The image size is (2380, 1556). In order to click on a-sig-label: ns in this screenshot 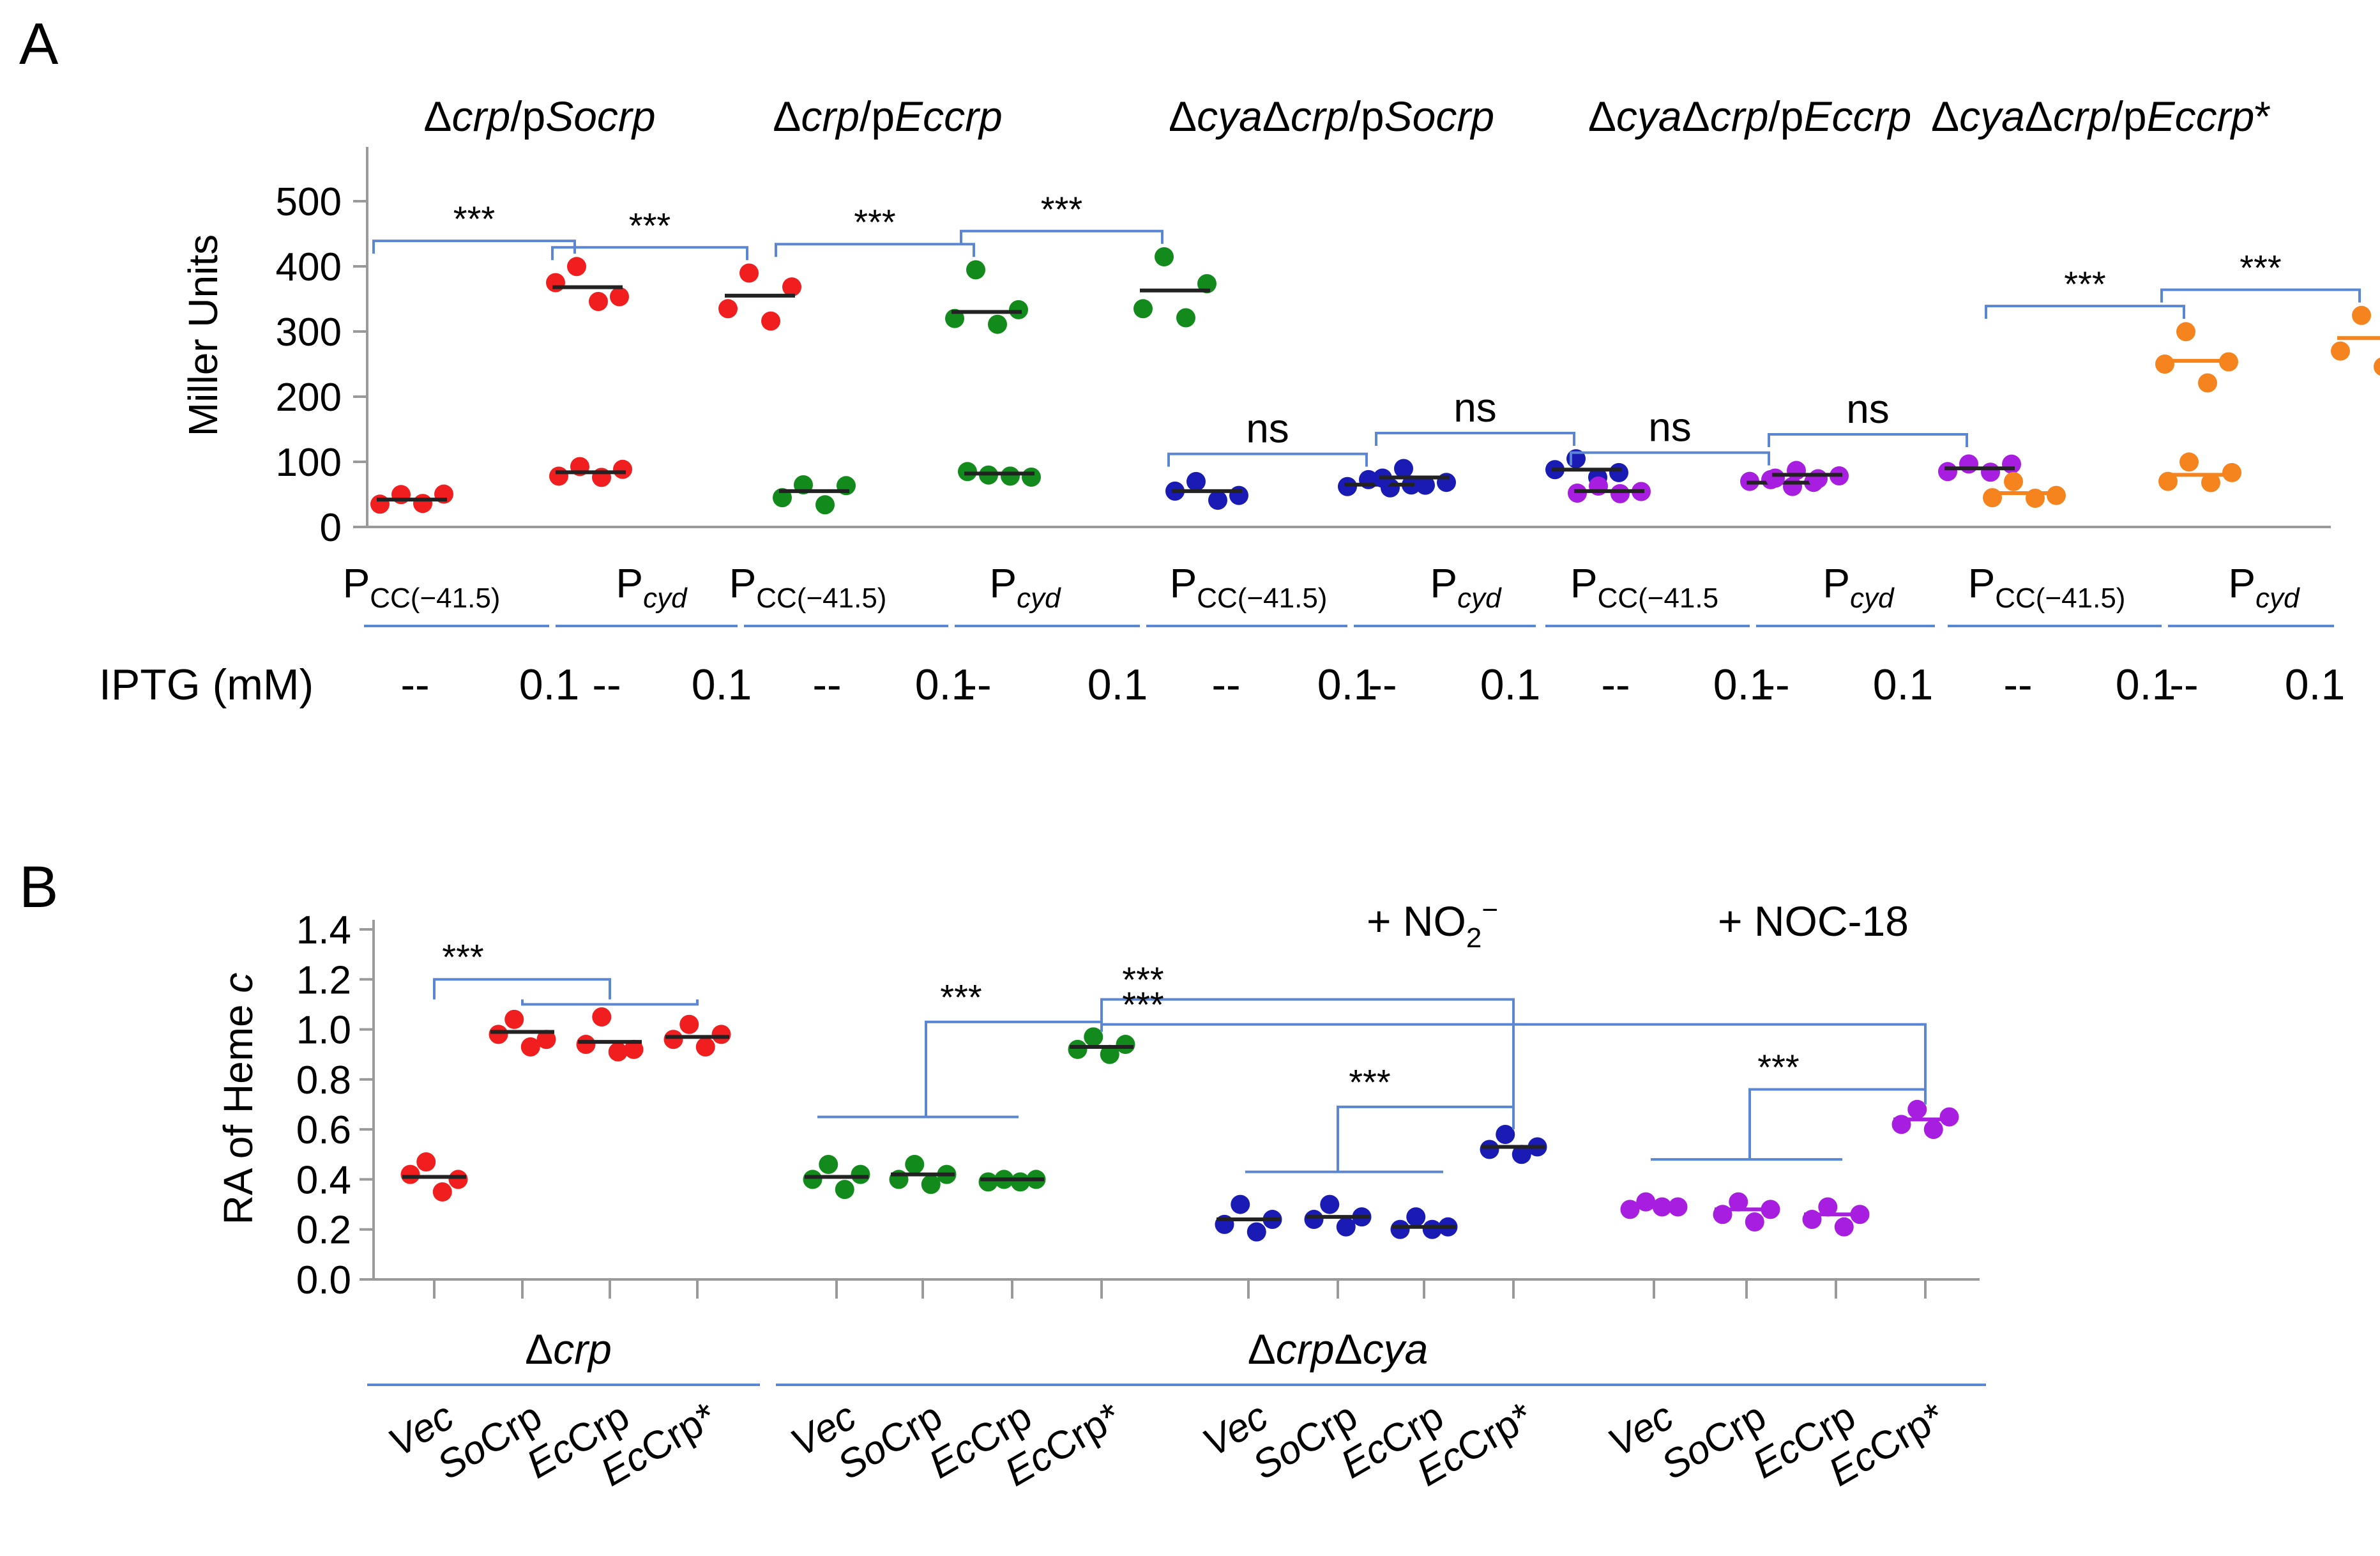, I will do `click(1868, 409)`.